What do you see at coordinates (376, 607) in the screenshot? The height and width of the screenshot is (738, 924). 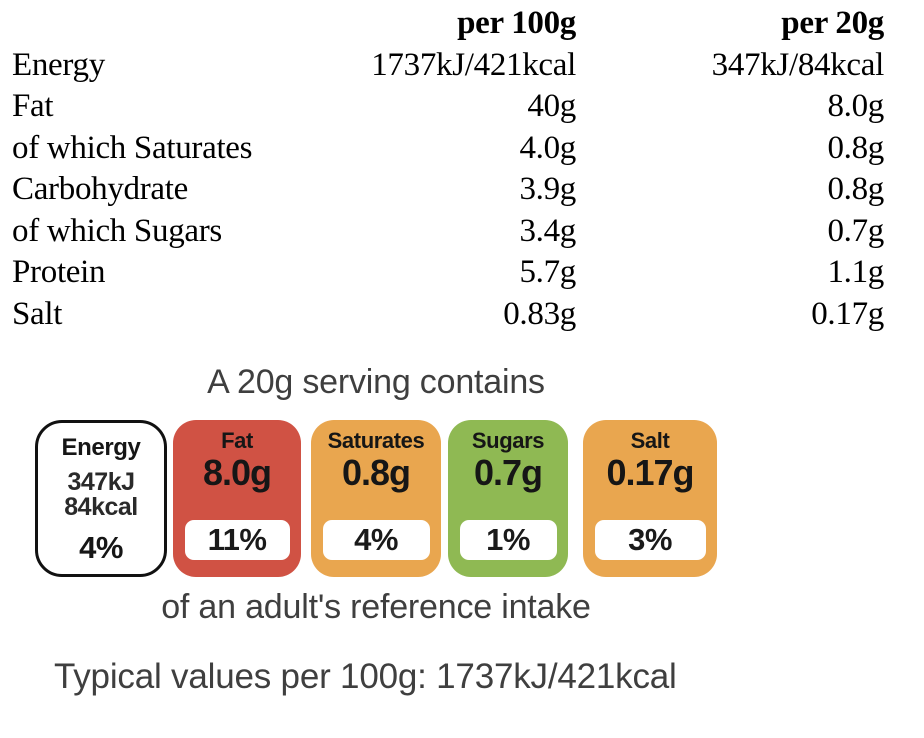 I see `reference-intake-footnote: of an adult's reference intake` at bounding box center [376, 607].